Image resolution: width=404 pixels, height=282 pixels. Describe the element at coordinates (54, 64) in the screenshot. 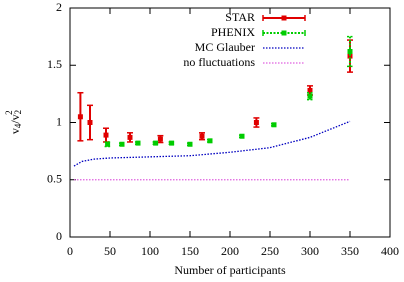

I see `y-tick-label: 1.5` at that location.